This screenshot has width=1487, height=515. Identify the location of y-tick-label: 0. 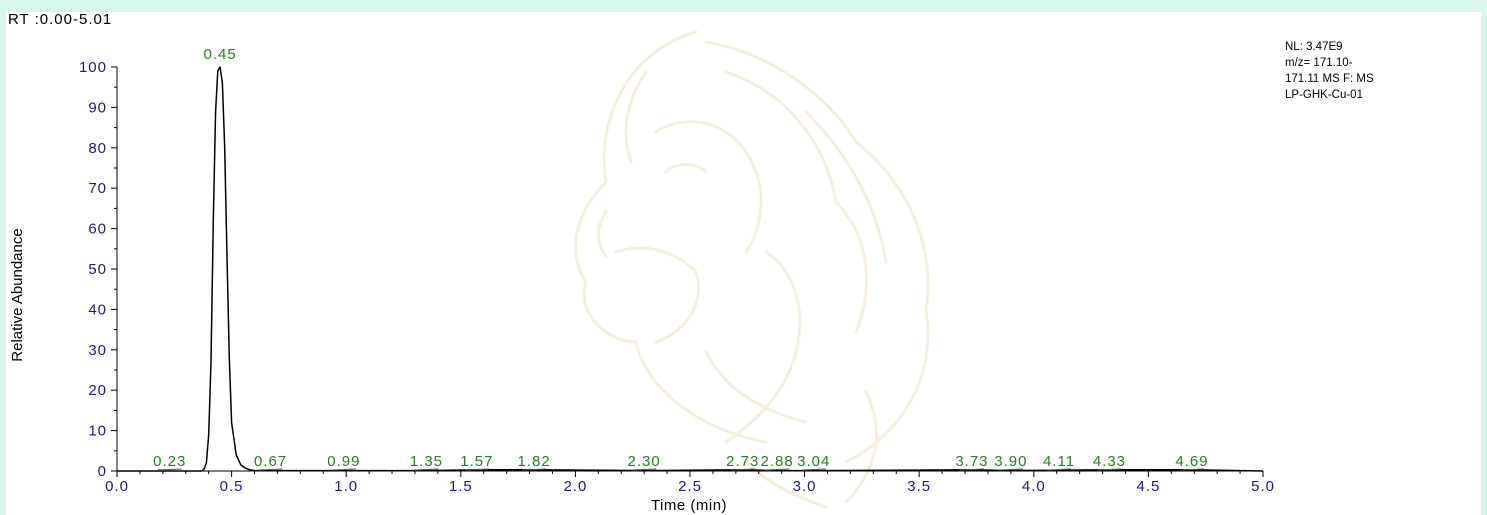
(102, 471).